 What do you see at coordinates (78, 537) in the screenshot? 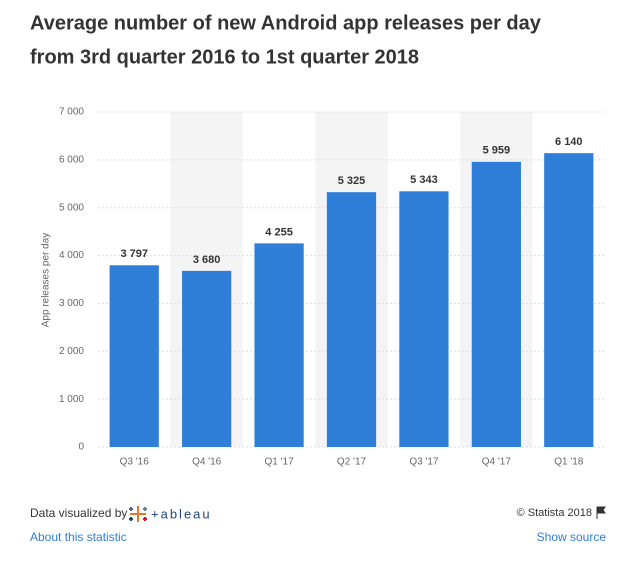
I see `about-link: About this statistic` at bounding box center [78, 537].